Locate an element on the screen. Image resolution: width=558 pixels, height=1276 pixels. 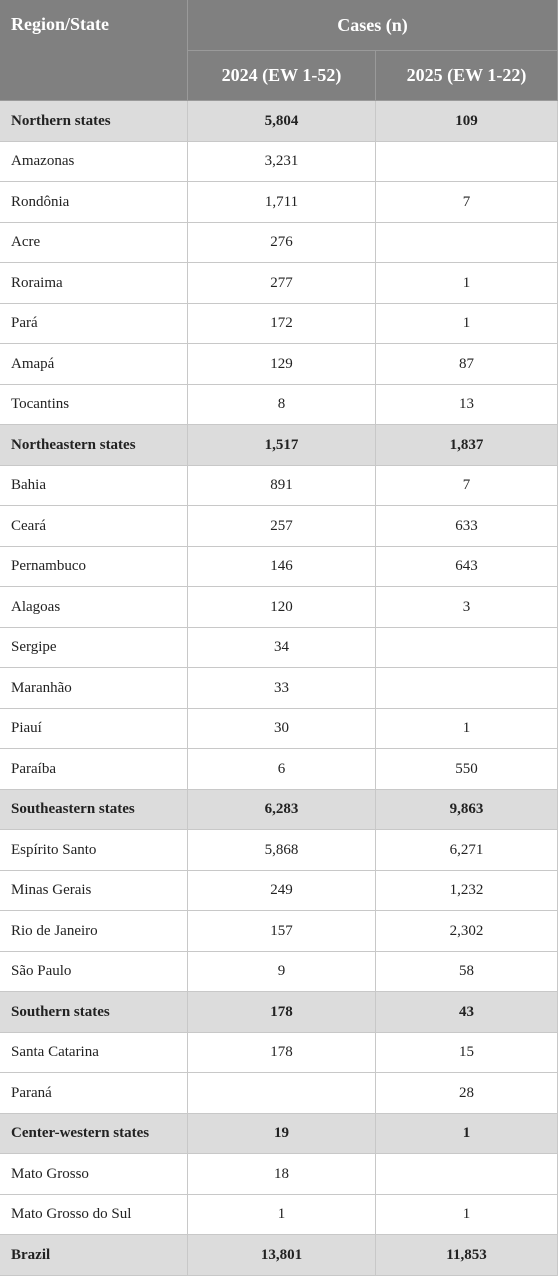
table-cell: 9 is located at coordinates (282, 972).